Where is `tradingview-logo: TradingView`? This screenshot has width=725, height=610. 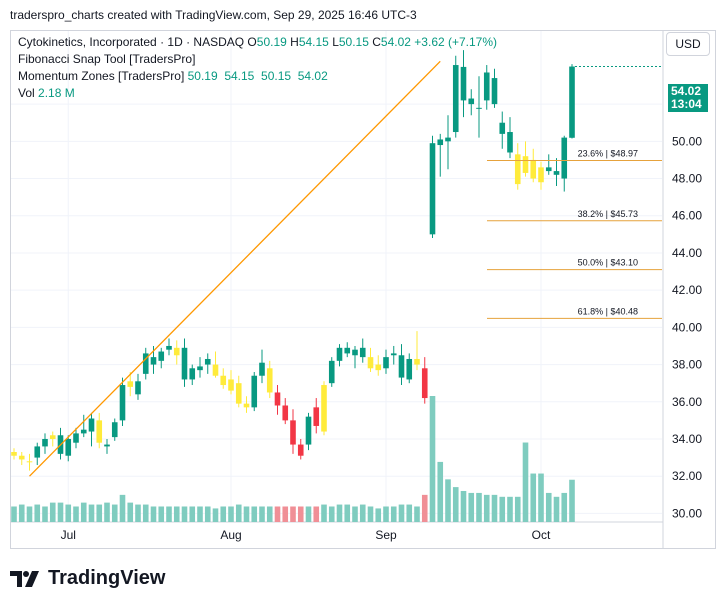 tradingview-logo: TradingView is located at coordinates (87, 578).